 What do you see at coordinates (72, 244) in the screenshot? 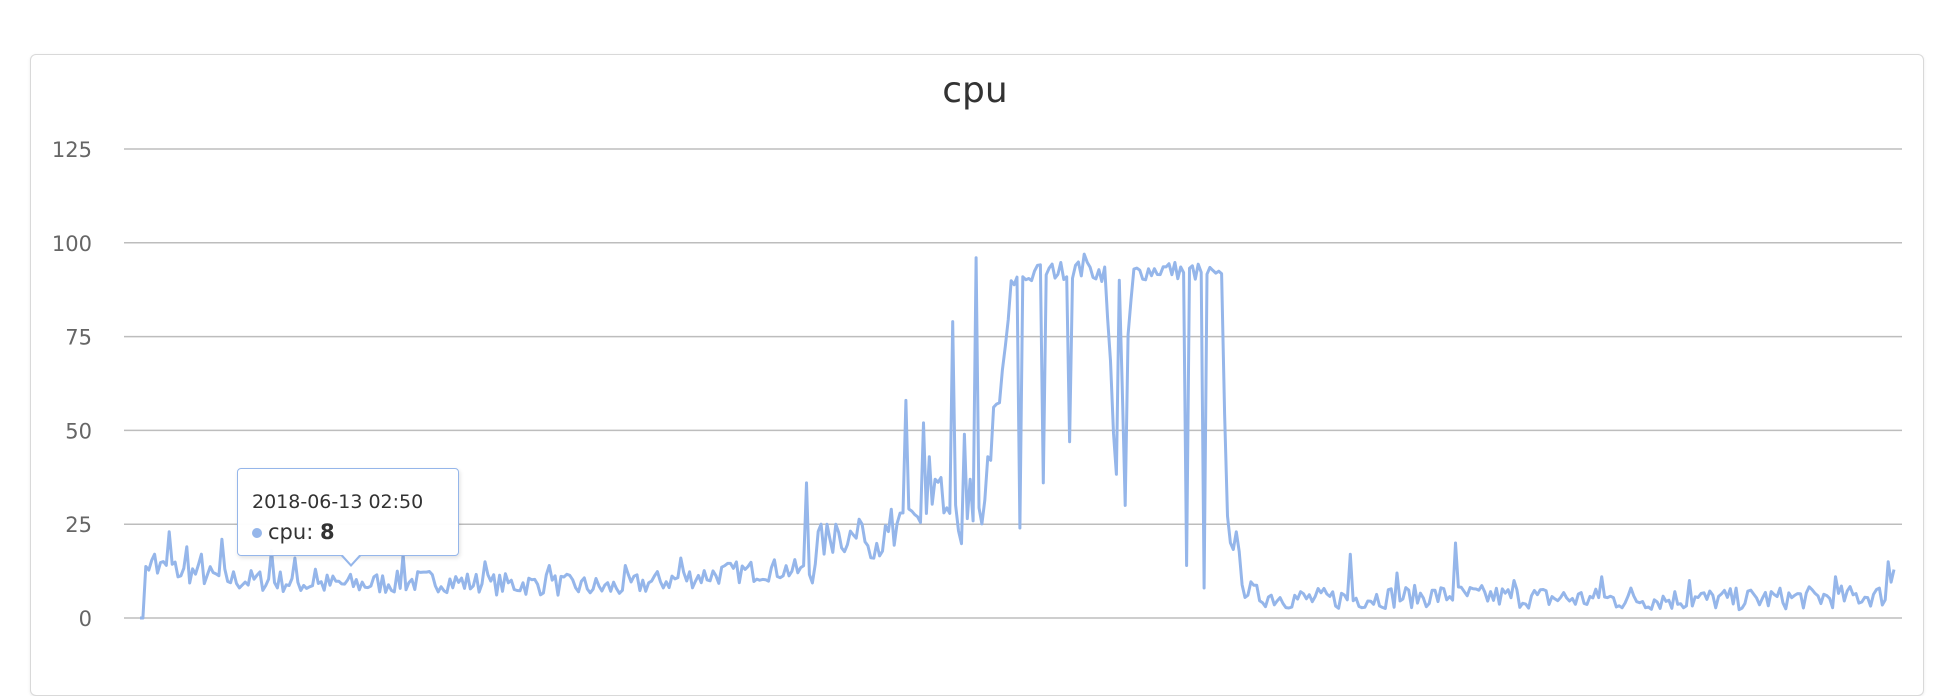
I see `y-tick-label: 100` at bounding box center [72, 244].